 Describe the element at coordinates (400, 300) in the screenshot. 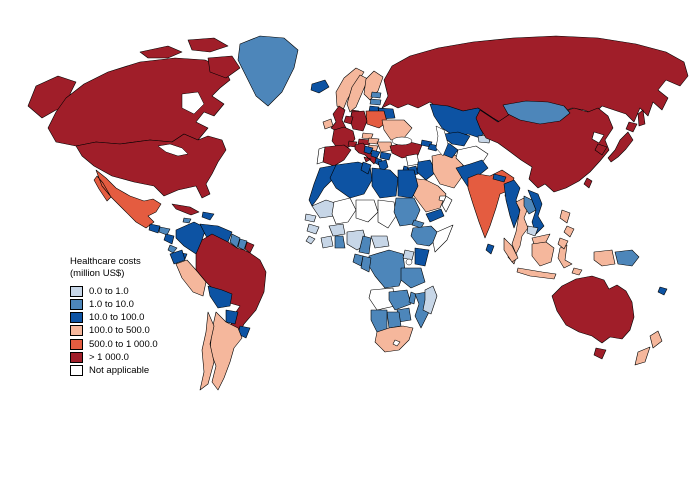

I see `country-zambia` at that location.